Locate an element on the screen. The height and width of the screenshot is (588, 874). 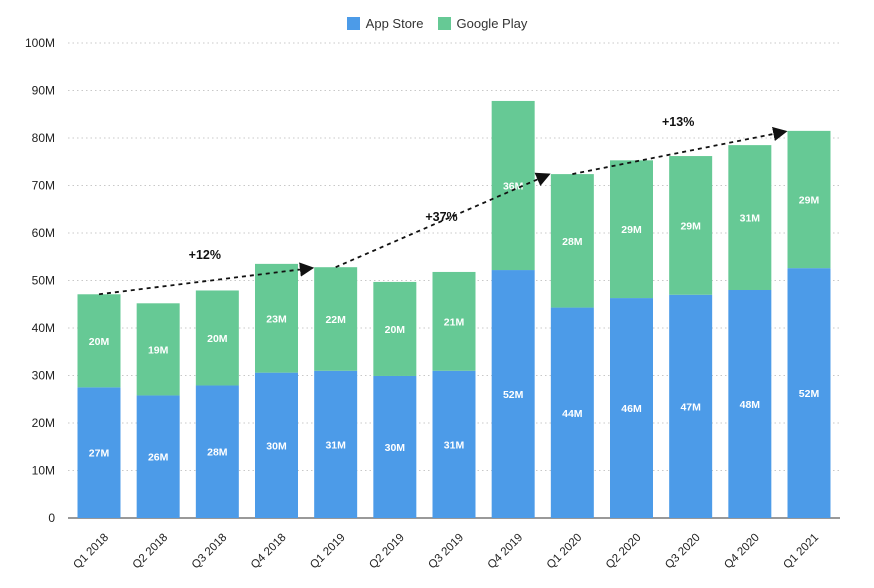
x-tick-label: Q3 2019 is located at coordinates (446, 552).